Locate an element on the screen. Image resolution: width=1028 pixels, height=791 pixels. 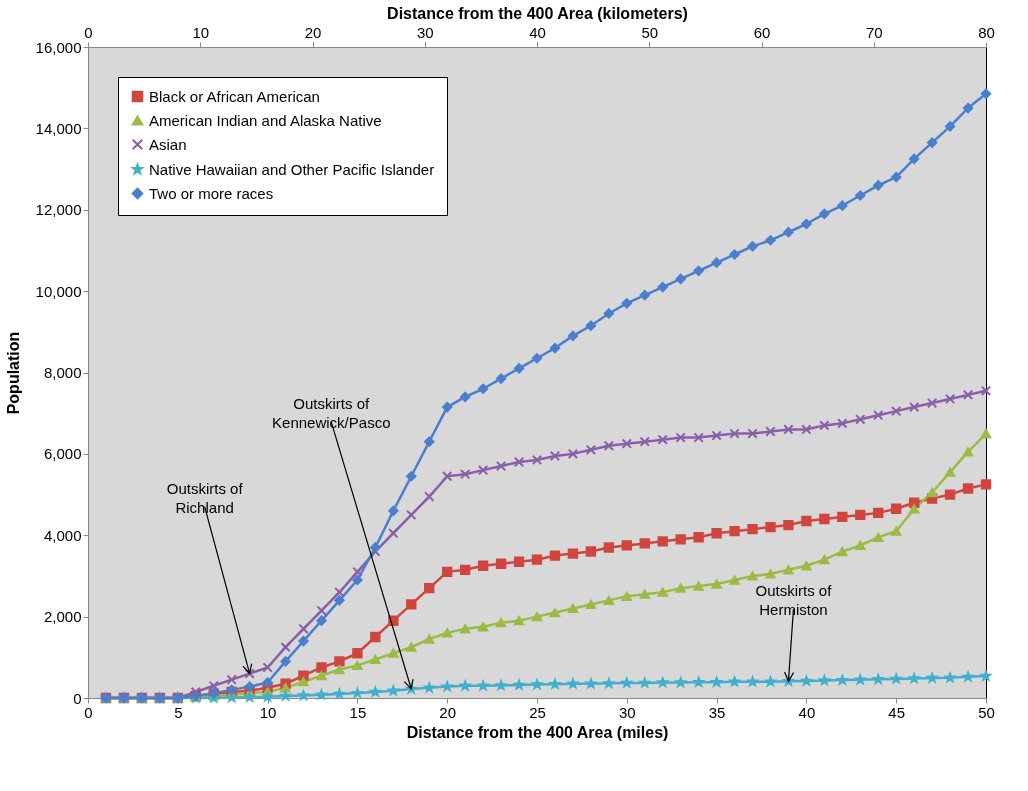
legend-label: Two or more races is located at coordinates (211, 193).